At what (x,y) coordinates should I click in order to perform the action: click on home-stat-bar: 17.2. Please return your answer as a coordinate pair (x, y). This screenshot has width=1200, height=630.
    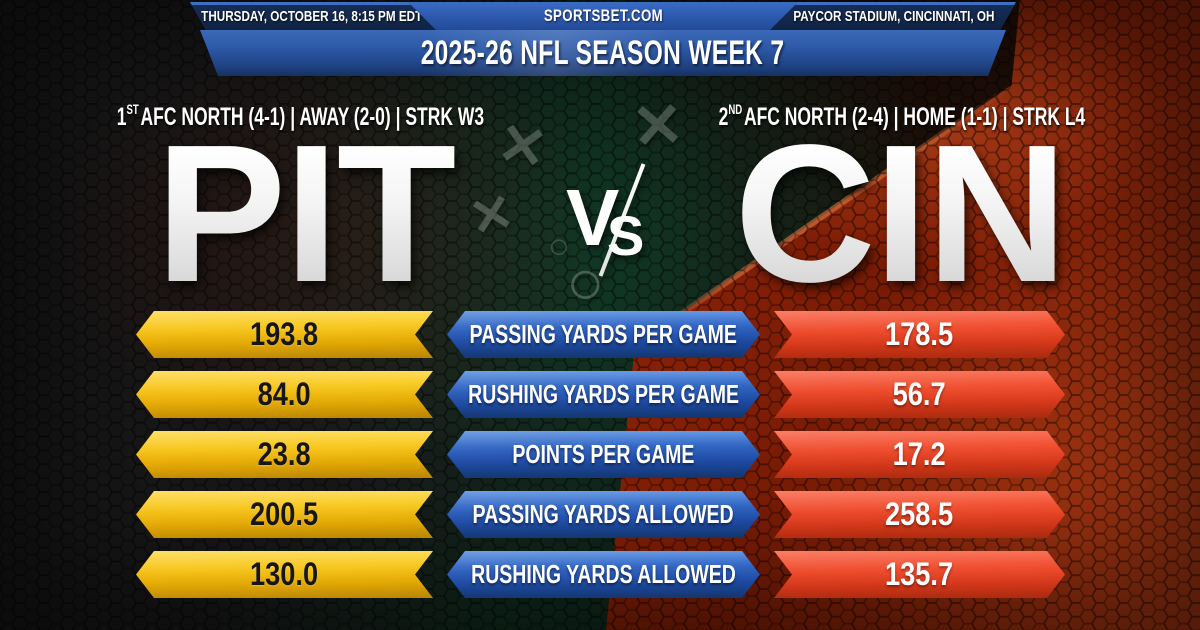
    Looking at the image, I should click on (919, 454).